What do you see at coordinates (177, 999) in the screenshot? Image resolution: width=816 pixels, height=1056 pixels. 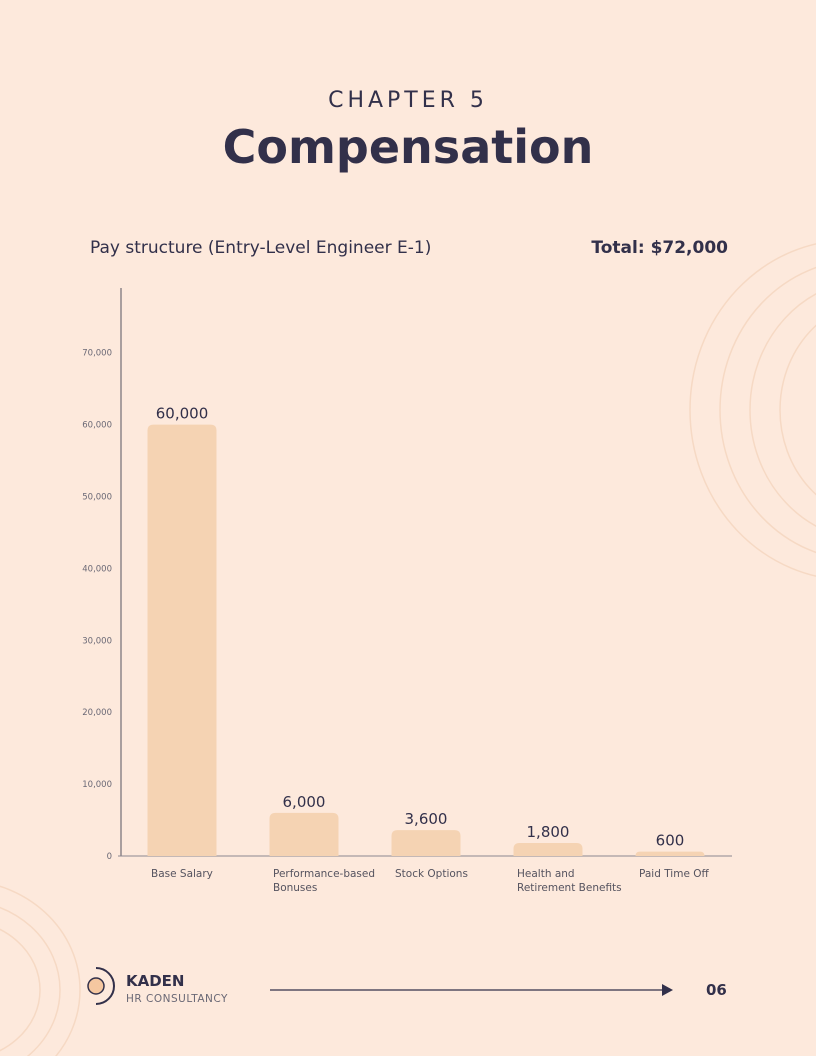 I see `brand-subtitle: HR CONSULTANCY` at bounding box center [177, 999].